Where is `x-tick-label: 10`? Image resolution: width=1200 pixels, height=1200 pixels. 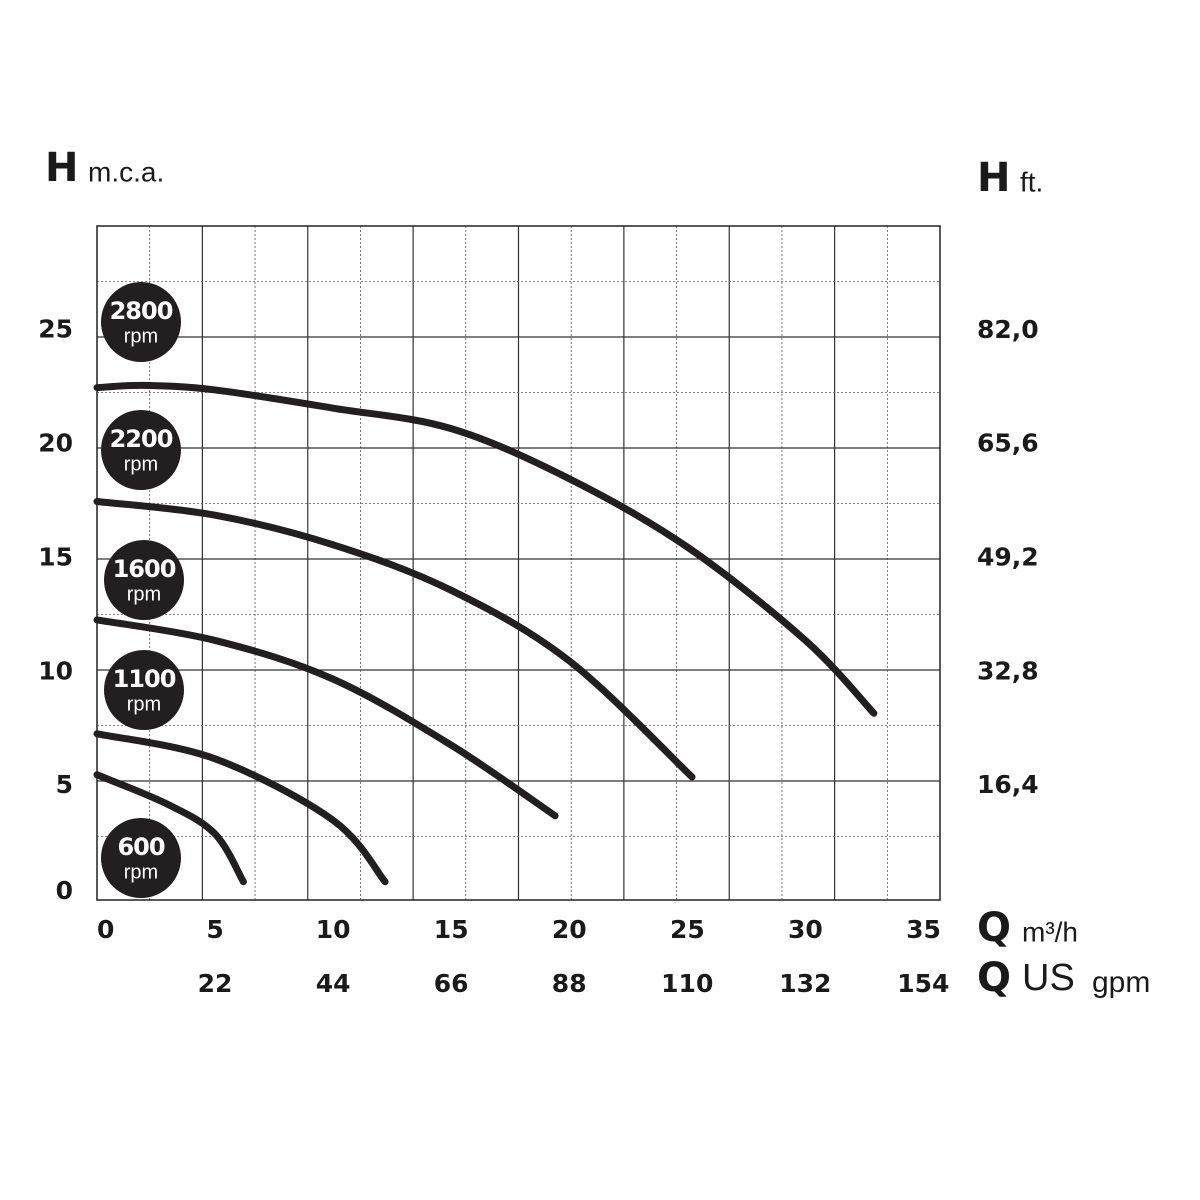 x-tick-label: 10 is located at coordinates (333, 929).